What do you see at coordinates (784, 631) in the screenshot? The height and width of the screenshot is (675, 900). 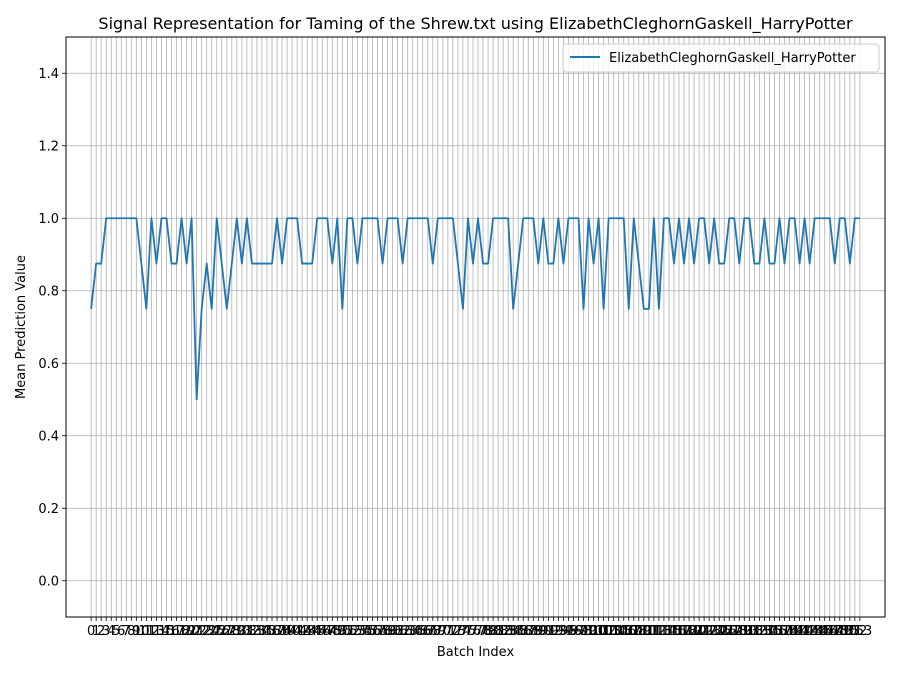 I see `x-tick-label: 138` at bounding box center [784, 631].